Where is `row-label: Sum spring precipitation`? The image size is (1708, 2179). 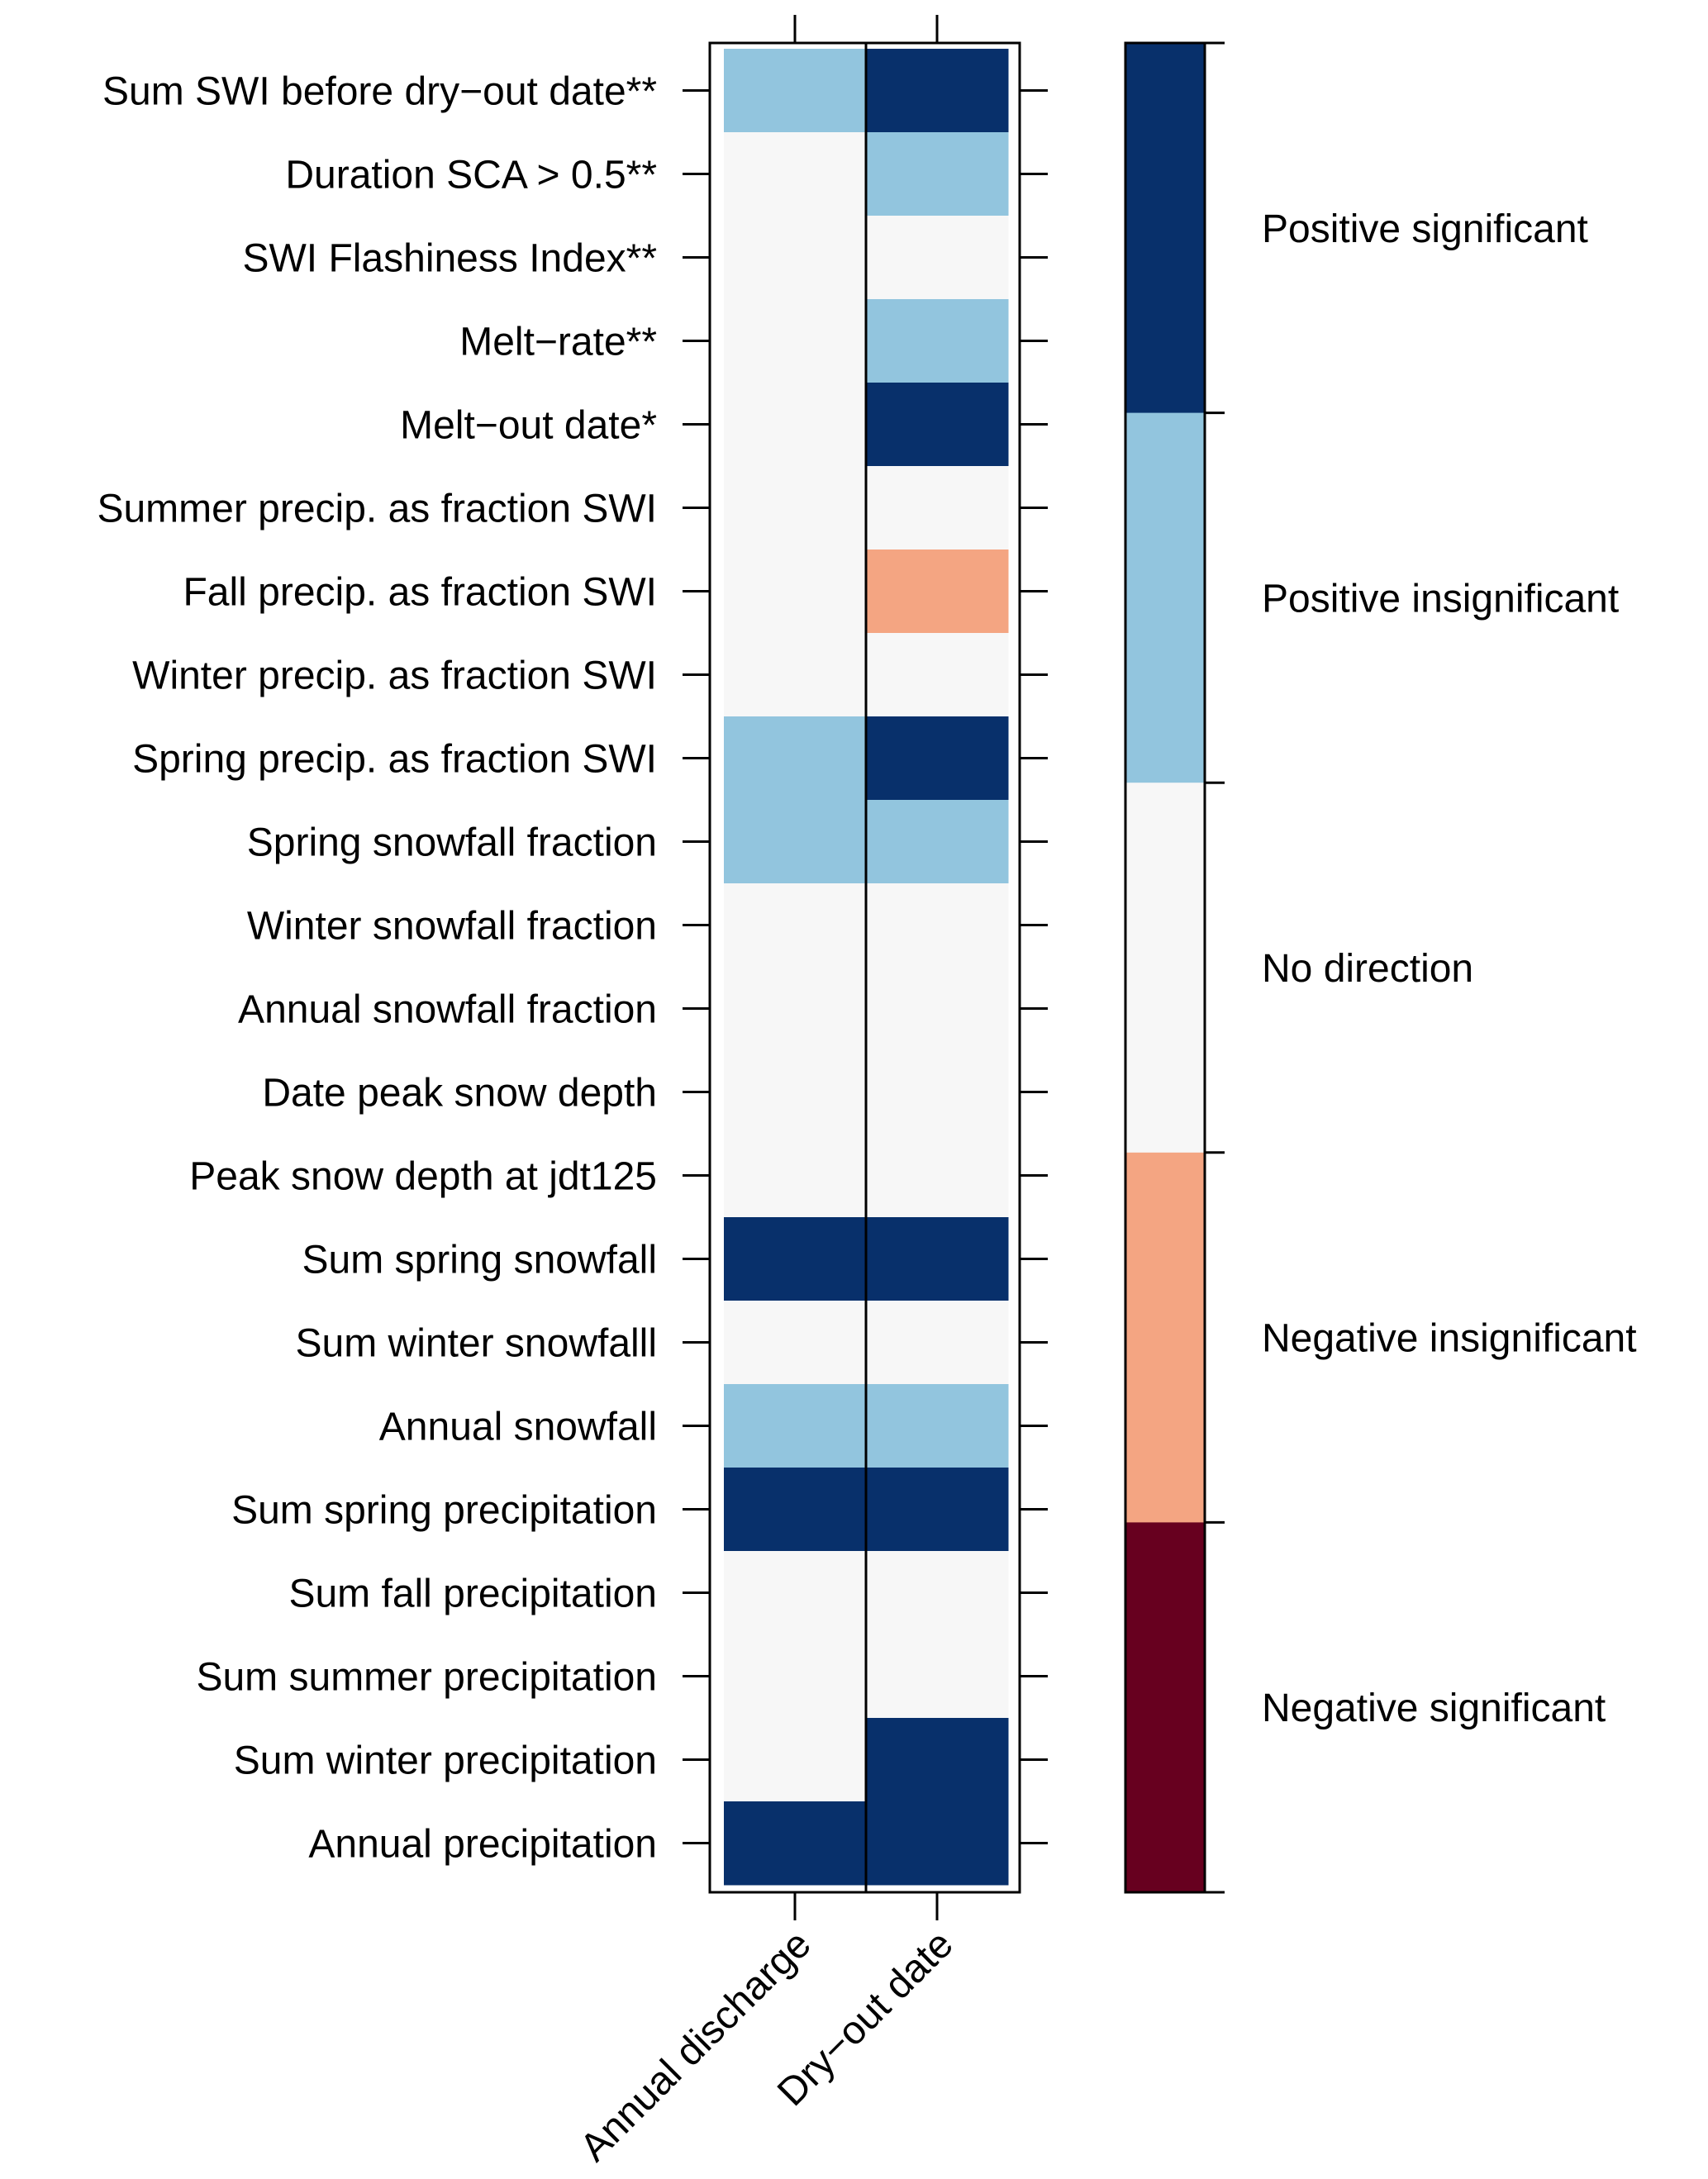 row-label: Sum spring precipitation is located at coordinates (444, 1511).